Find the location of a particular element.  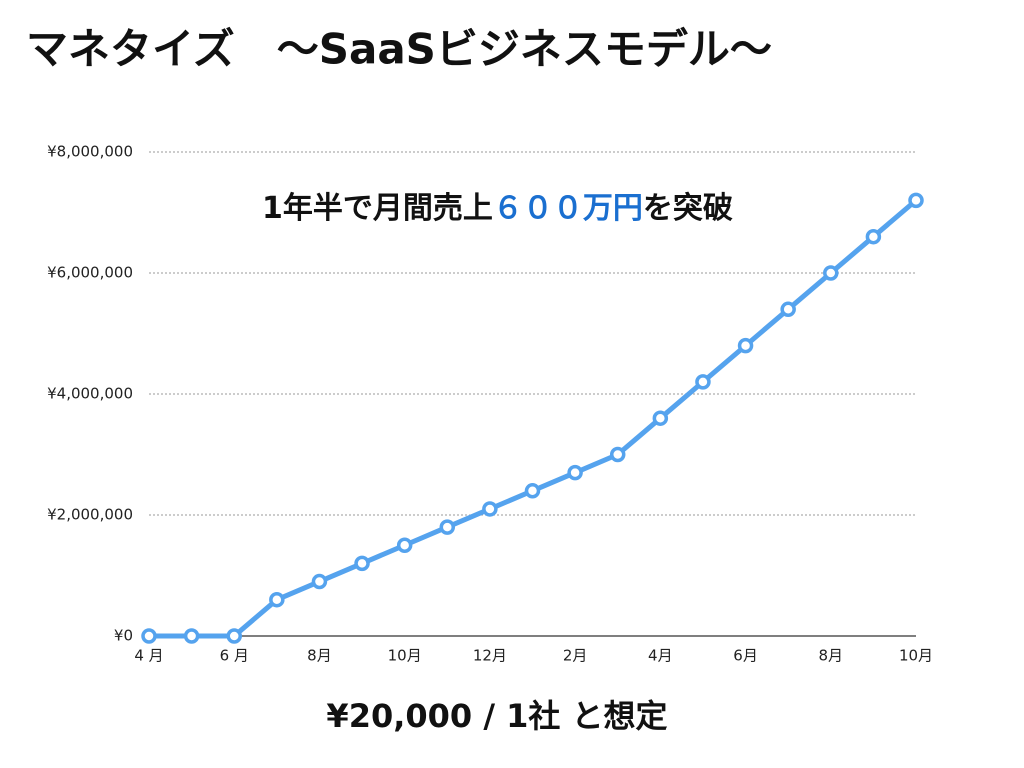

x-tick-label: 4月 is located at coordinates (660, 656).